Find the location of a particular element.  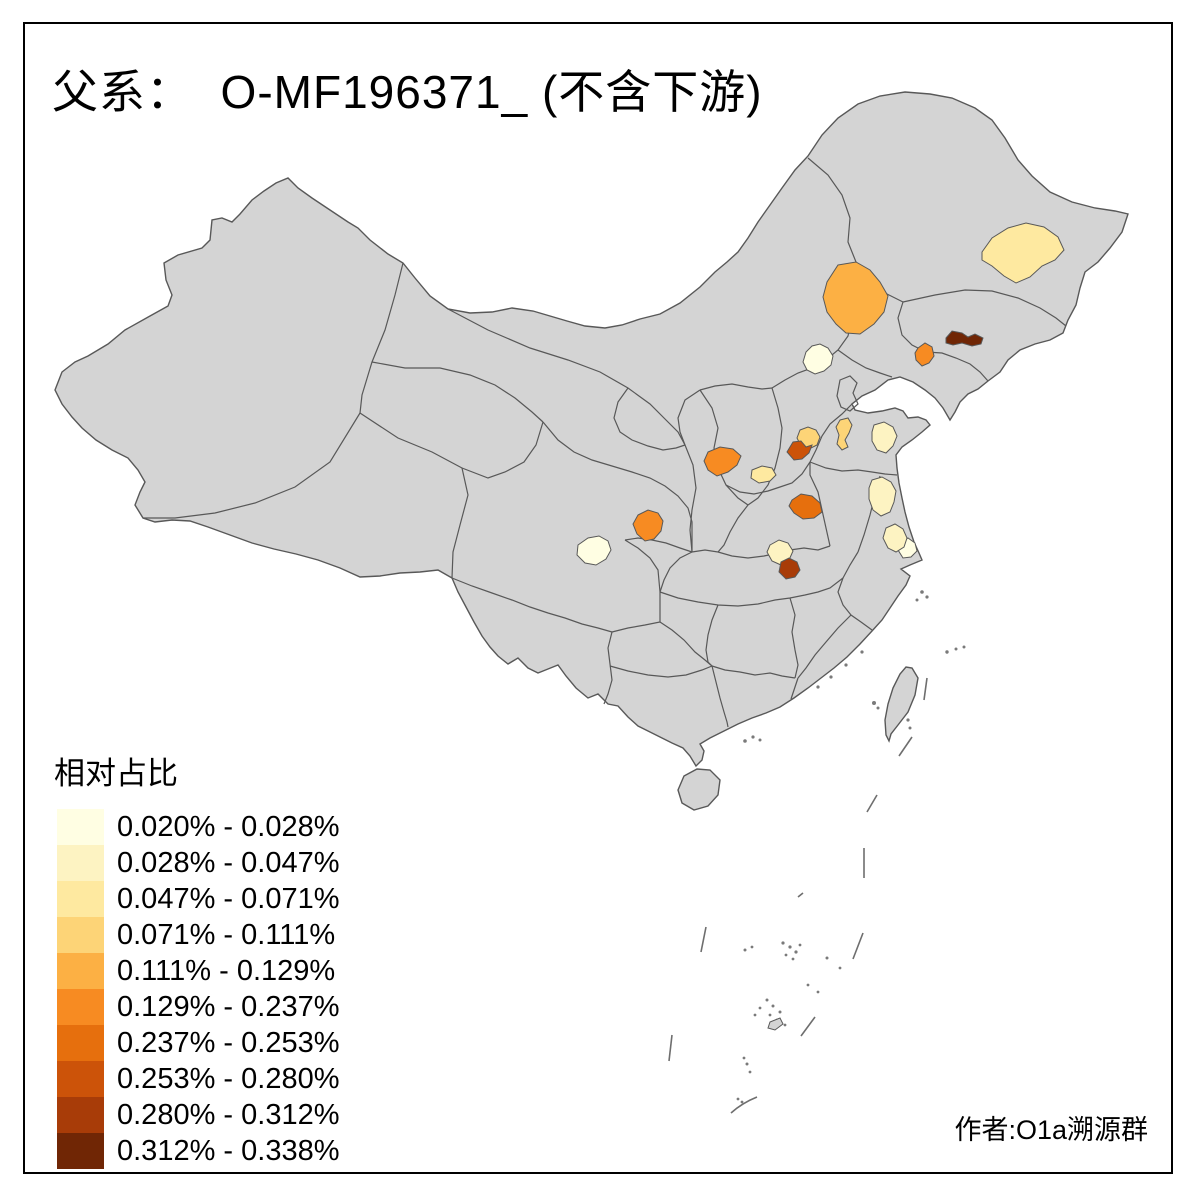

legend-row: 0.028% - 0.047% is located at coordinates (198, 863).